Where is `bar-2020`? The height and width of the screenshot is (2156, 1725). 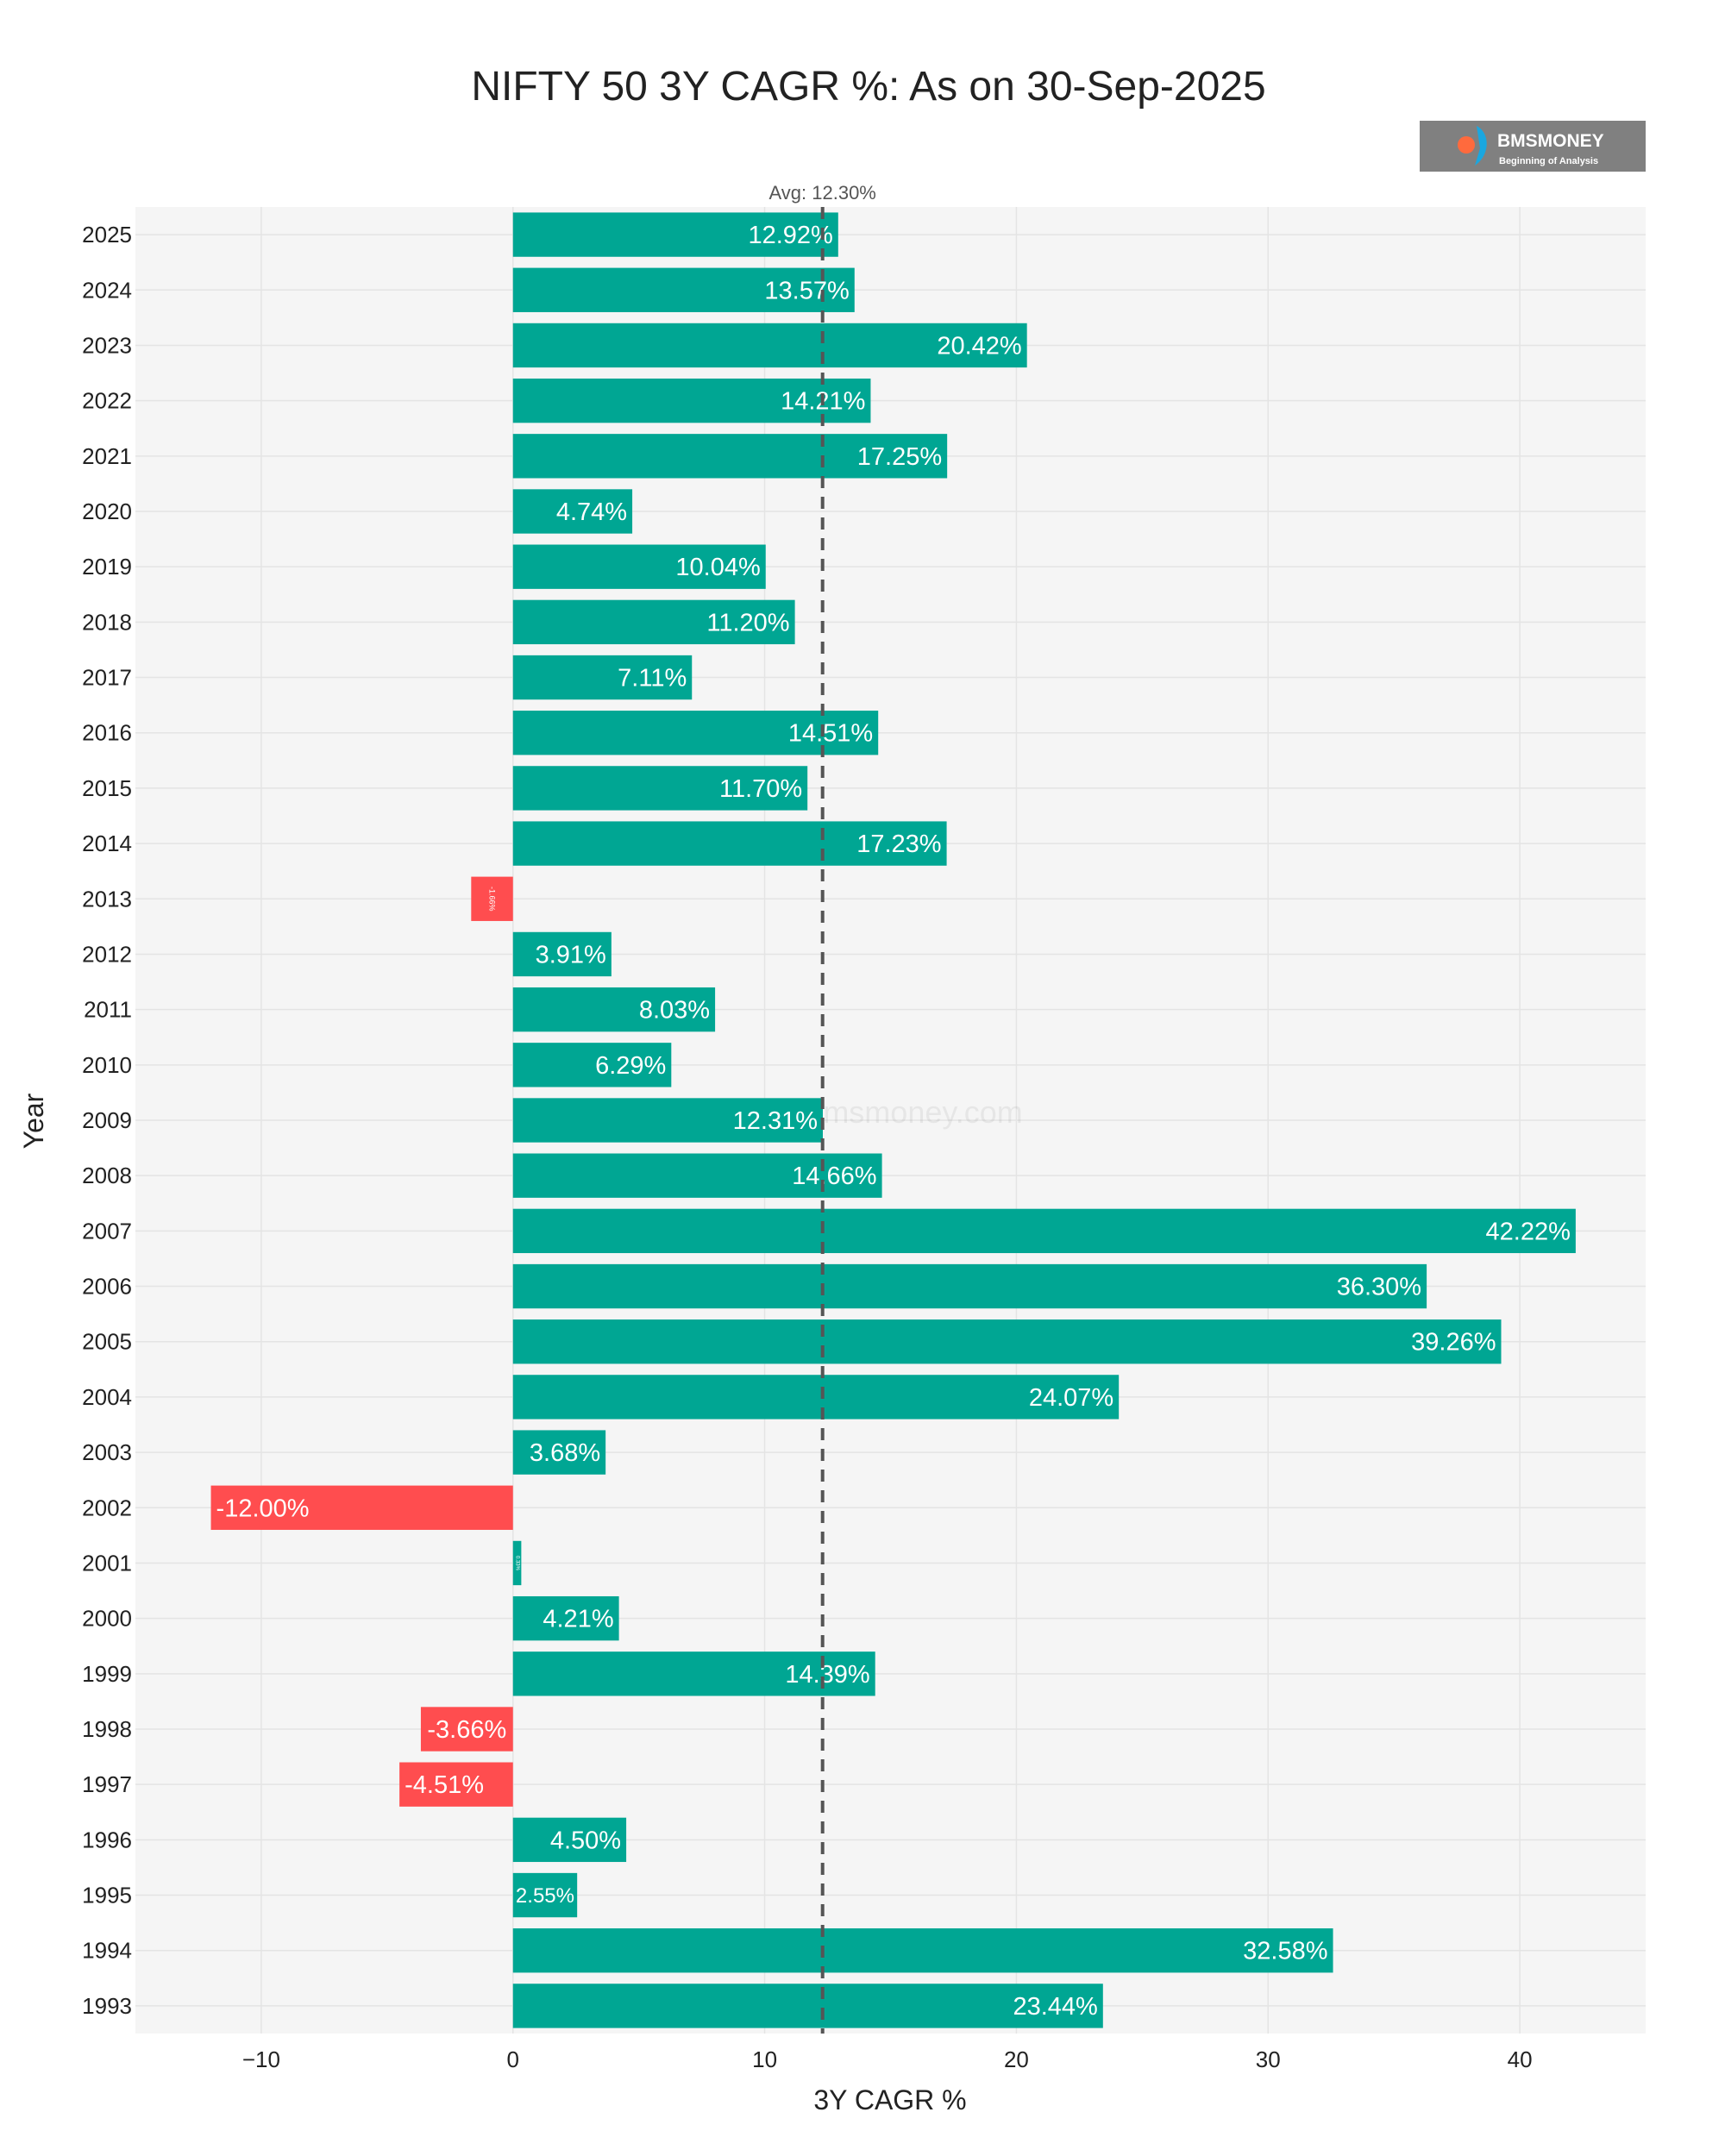
bar-2020 is located at coordinates (572, 511).